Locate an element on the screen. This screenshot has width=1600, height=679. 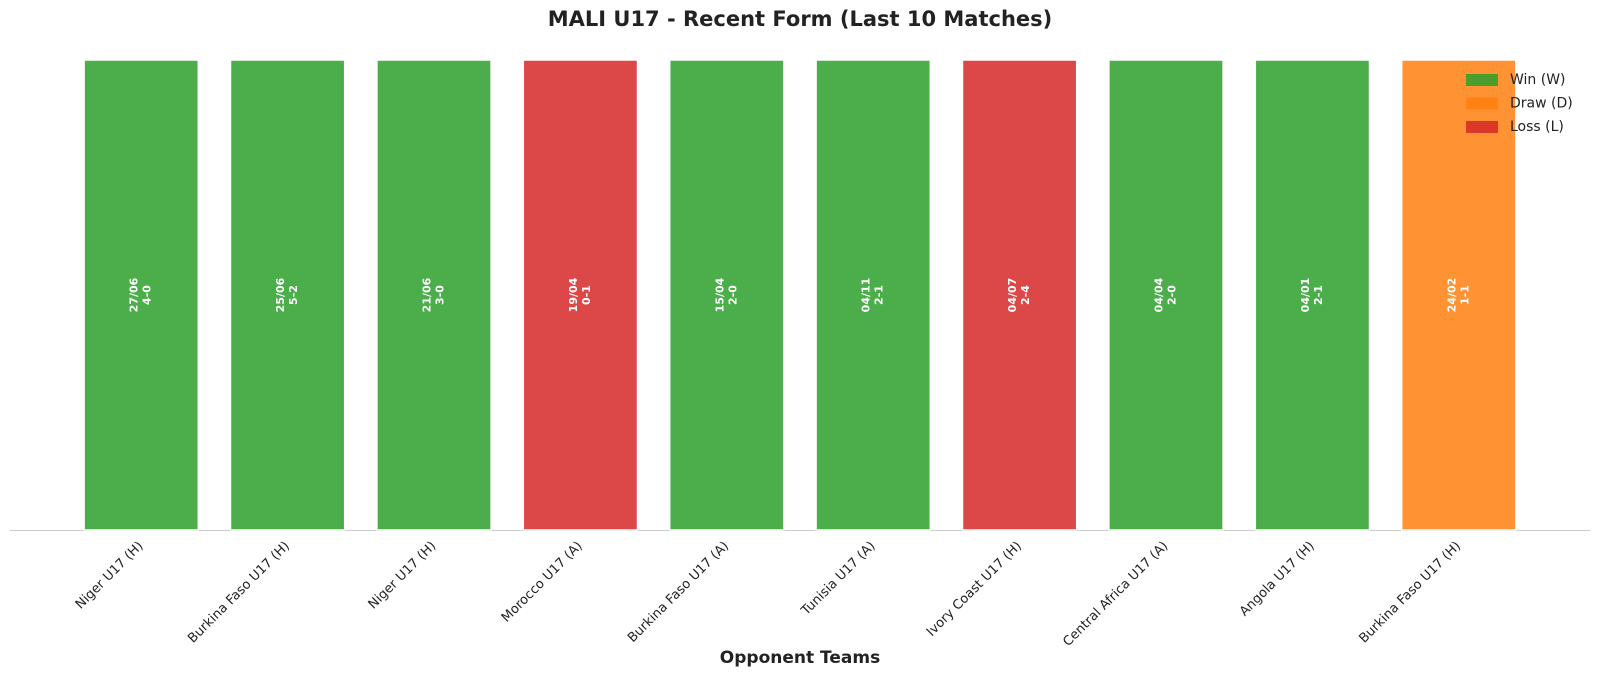
bar-date: 04/01 is located at coordinates (1305, 295).